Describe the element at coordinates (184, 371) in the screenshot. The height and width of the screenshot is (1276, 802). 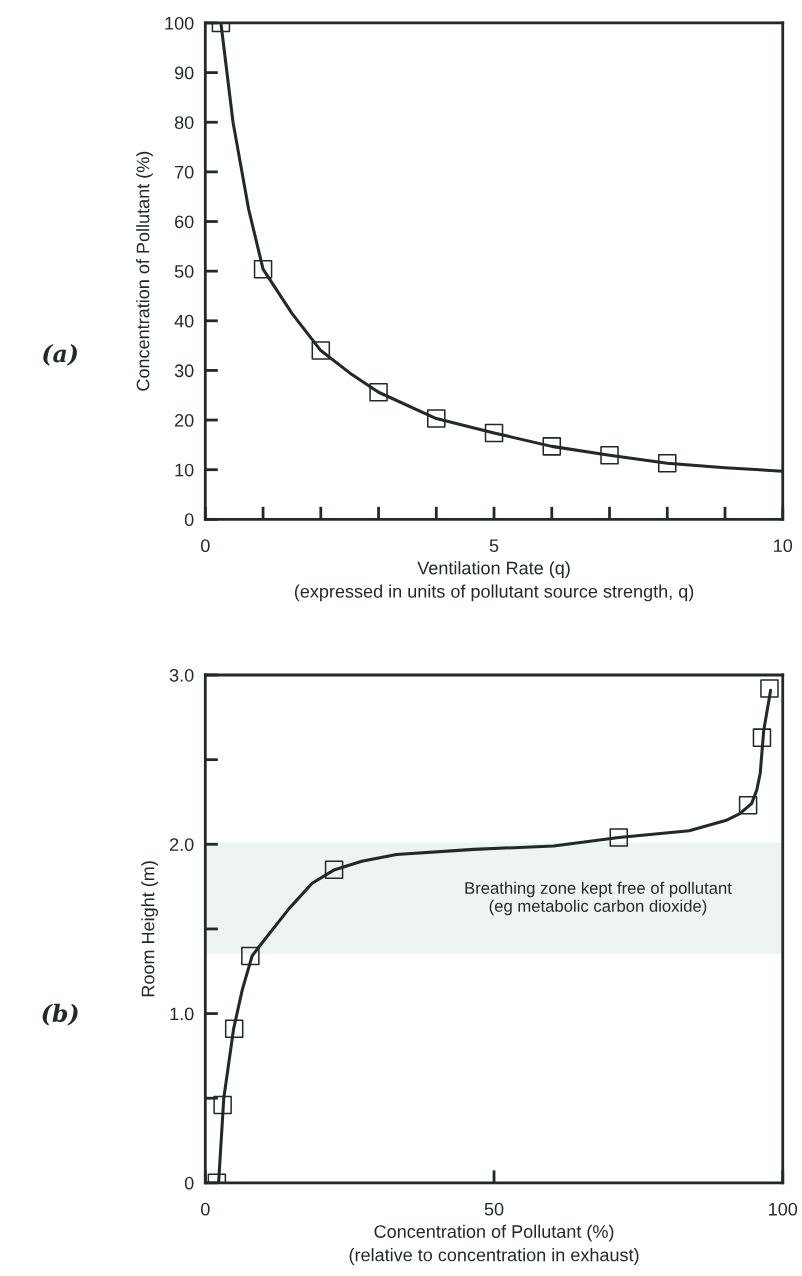
I see `y-tick-label: 30` at that location.